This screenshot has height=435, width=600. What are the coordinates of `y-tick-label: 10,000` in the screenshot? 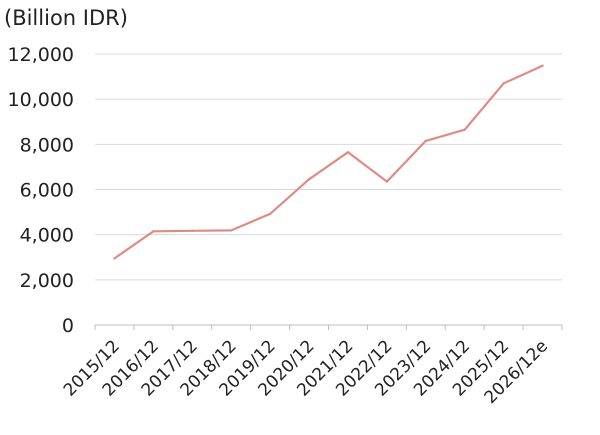 It's located at (41, 100).